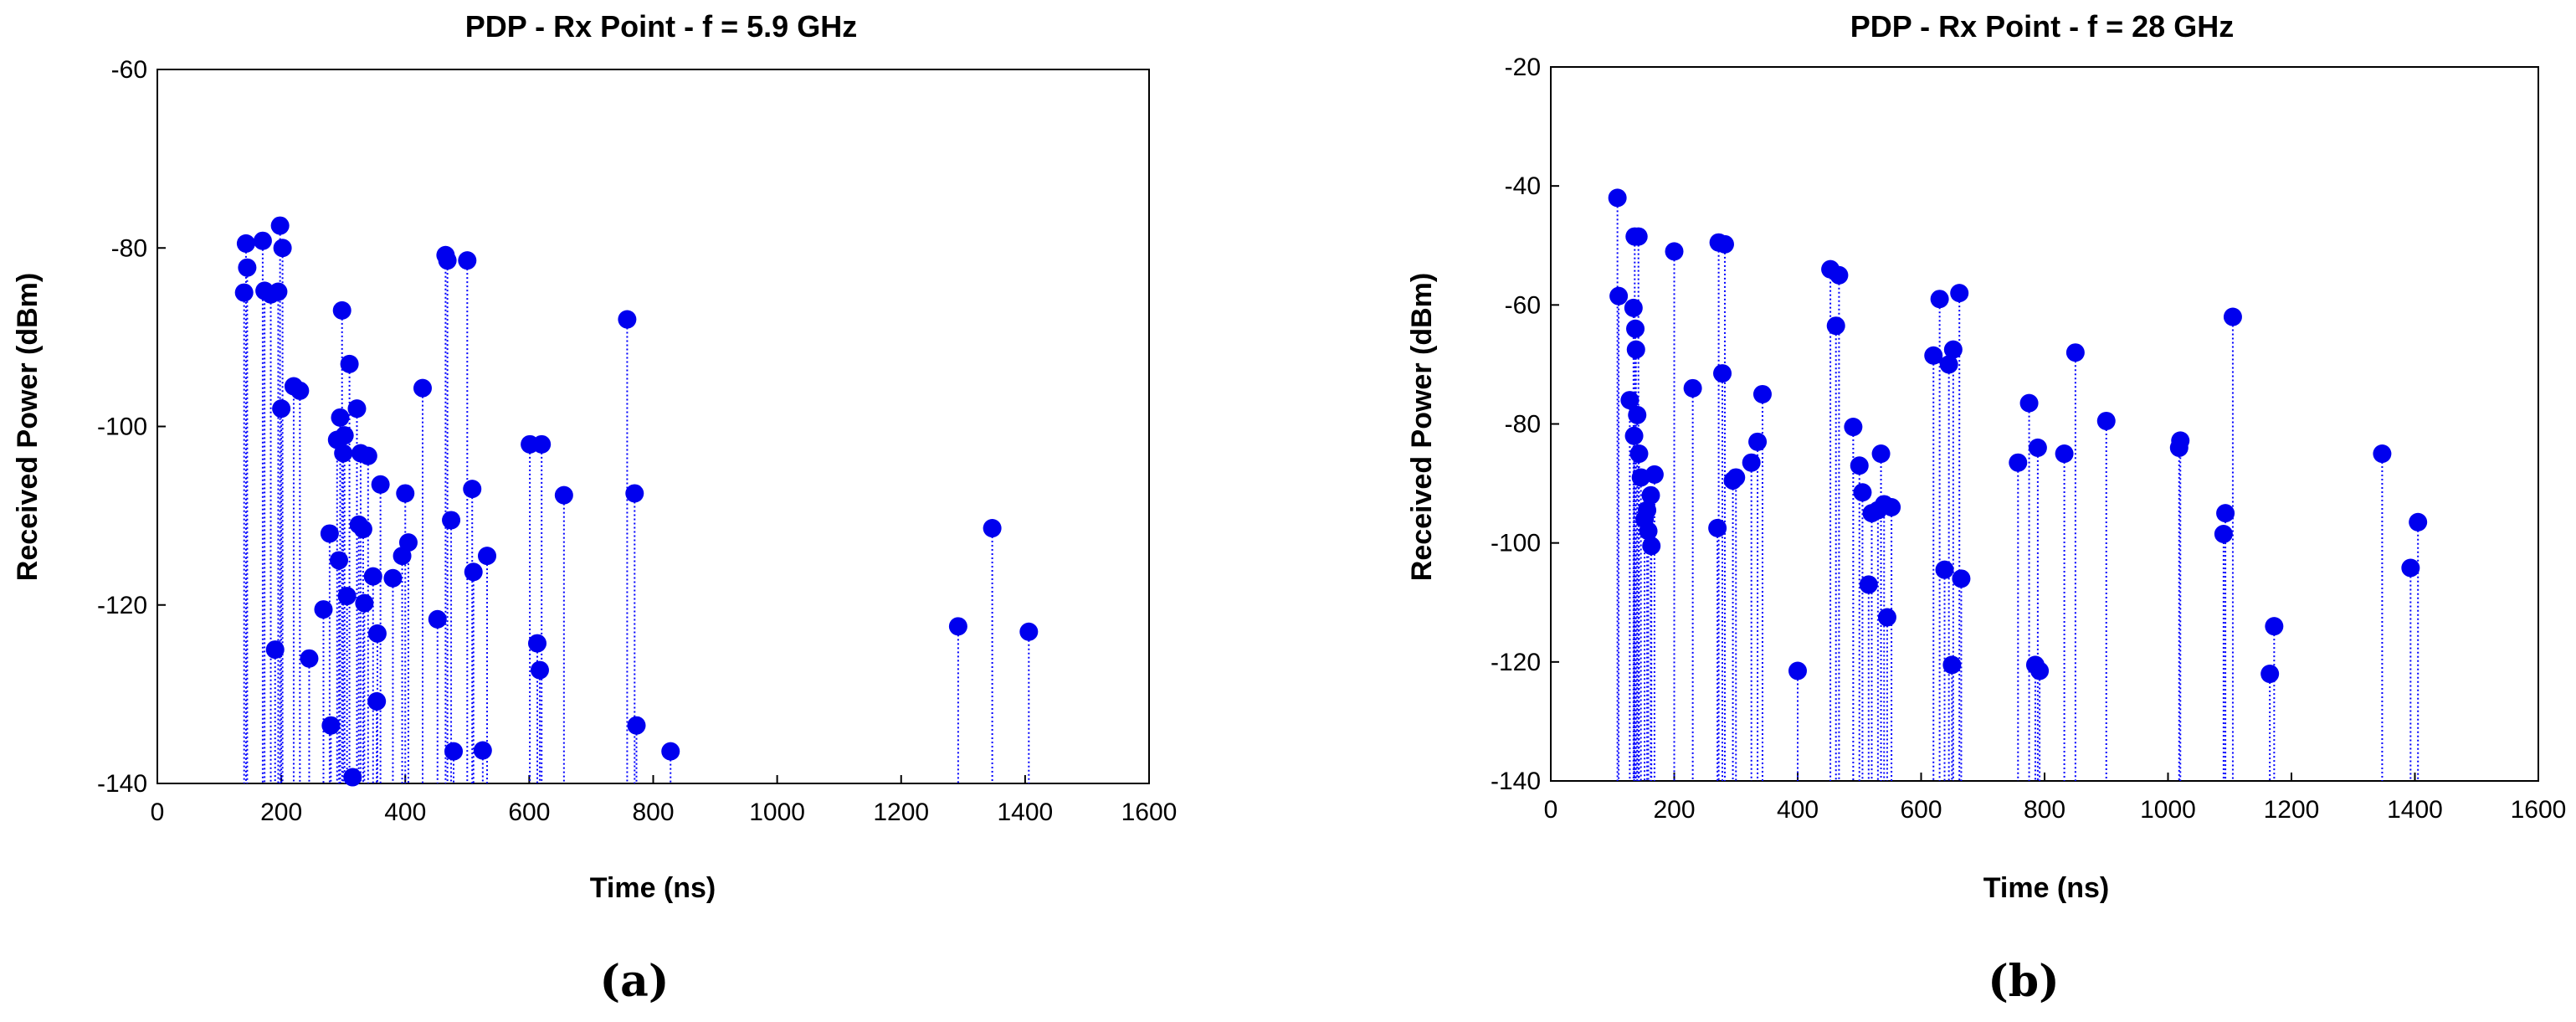 The height and width of the screenshot is (1022, 2576). I want to click on chart-b-xtick-label-8: 1600, so click(2539, 810).